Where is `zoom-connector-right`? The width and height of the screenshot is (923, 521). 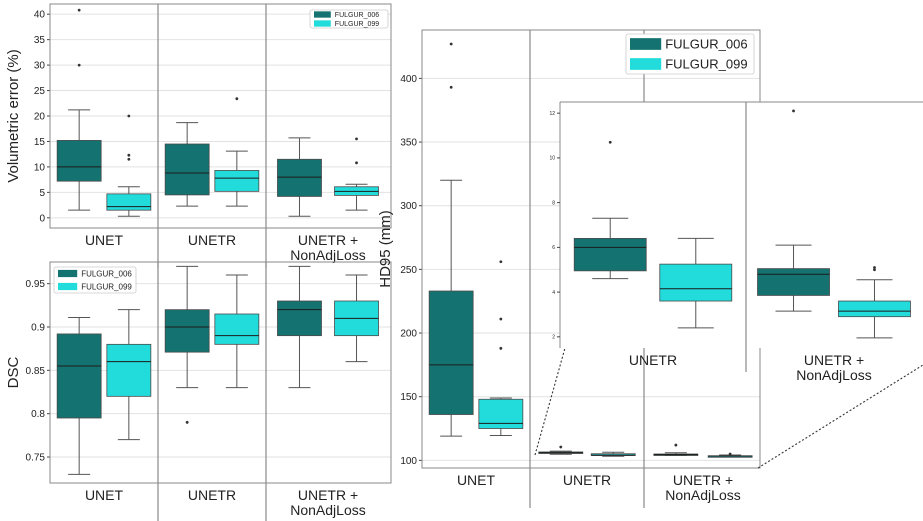 zoom-connector-right is located at coordinates (840, 416).